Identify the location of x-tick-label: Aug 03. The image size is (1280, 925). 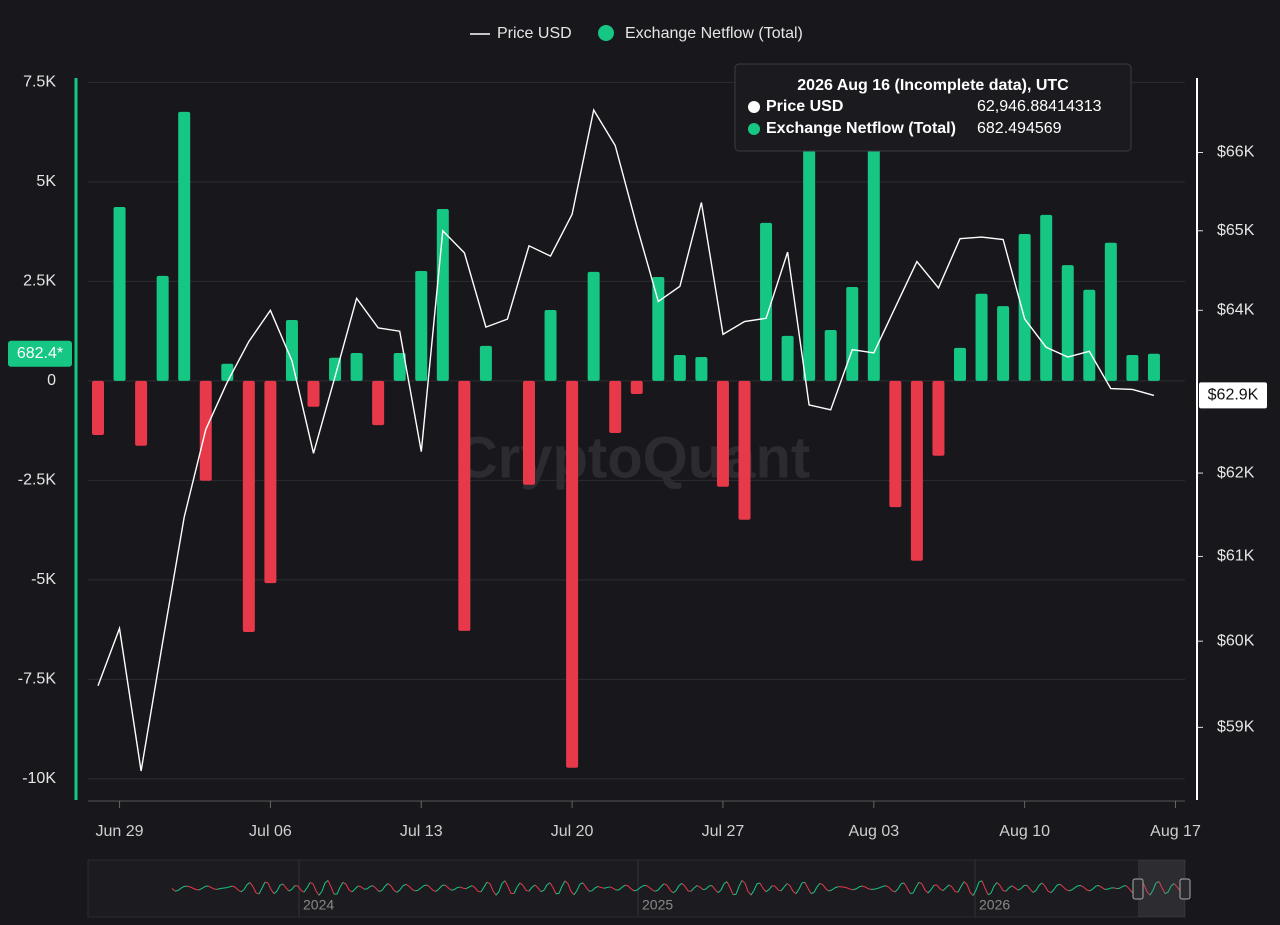
(873, 831).